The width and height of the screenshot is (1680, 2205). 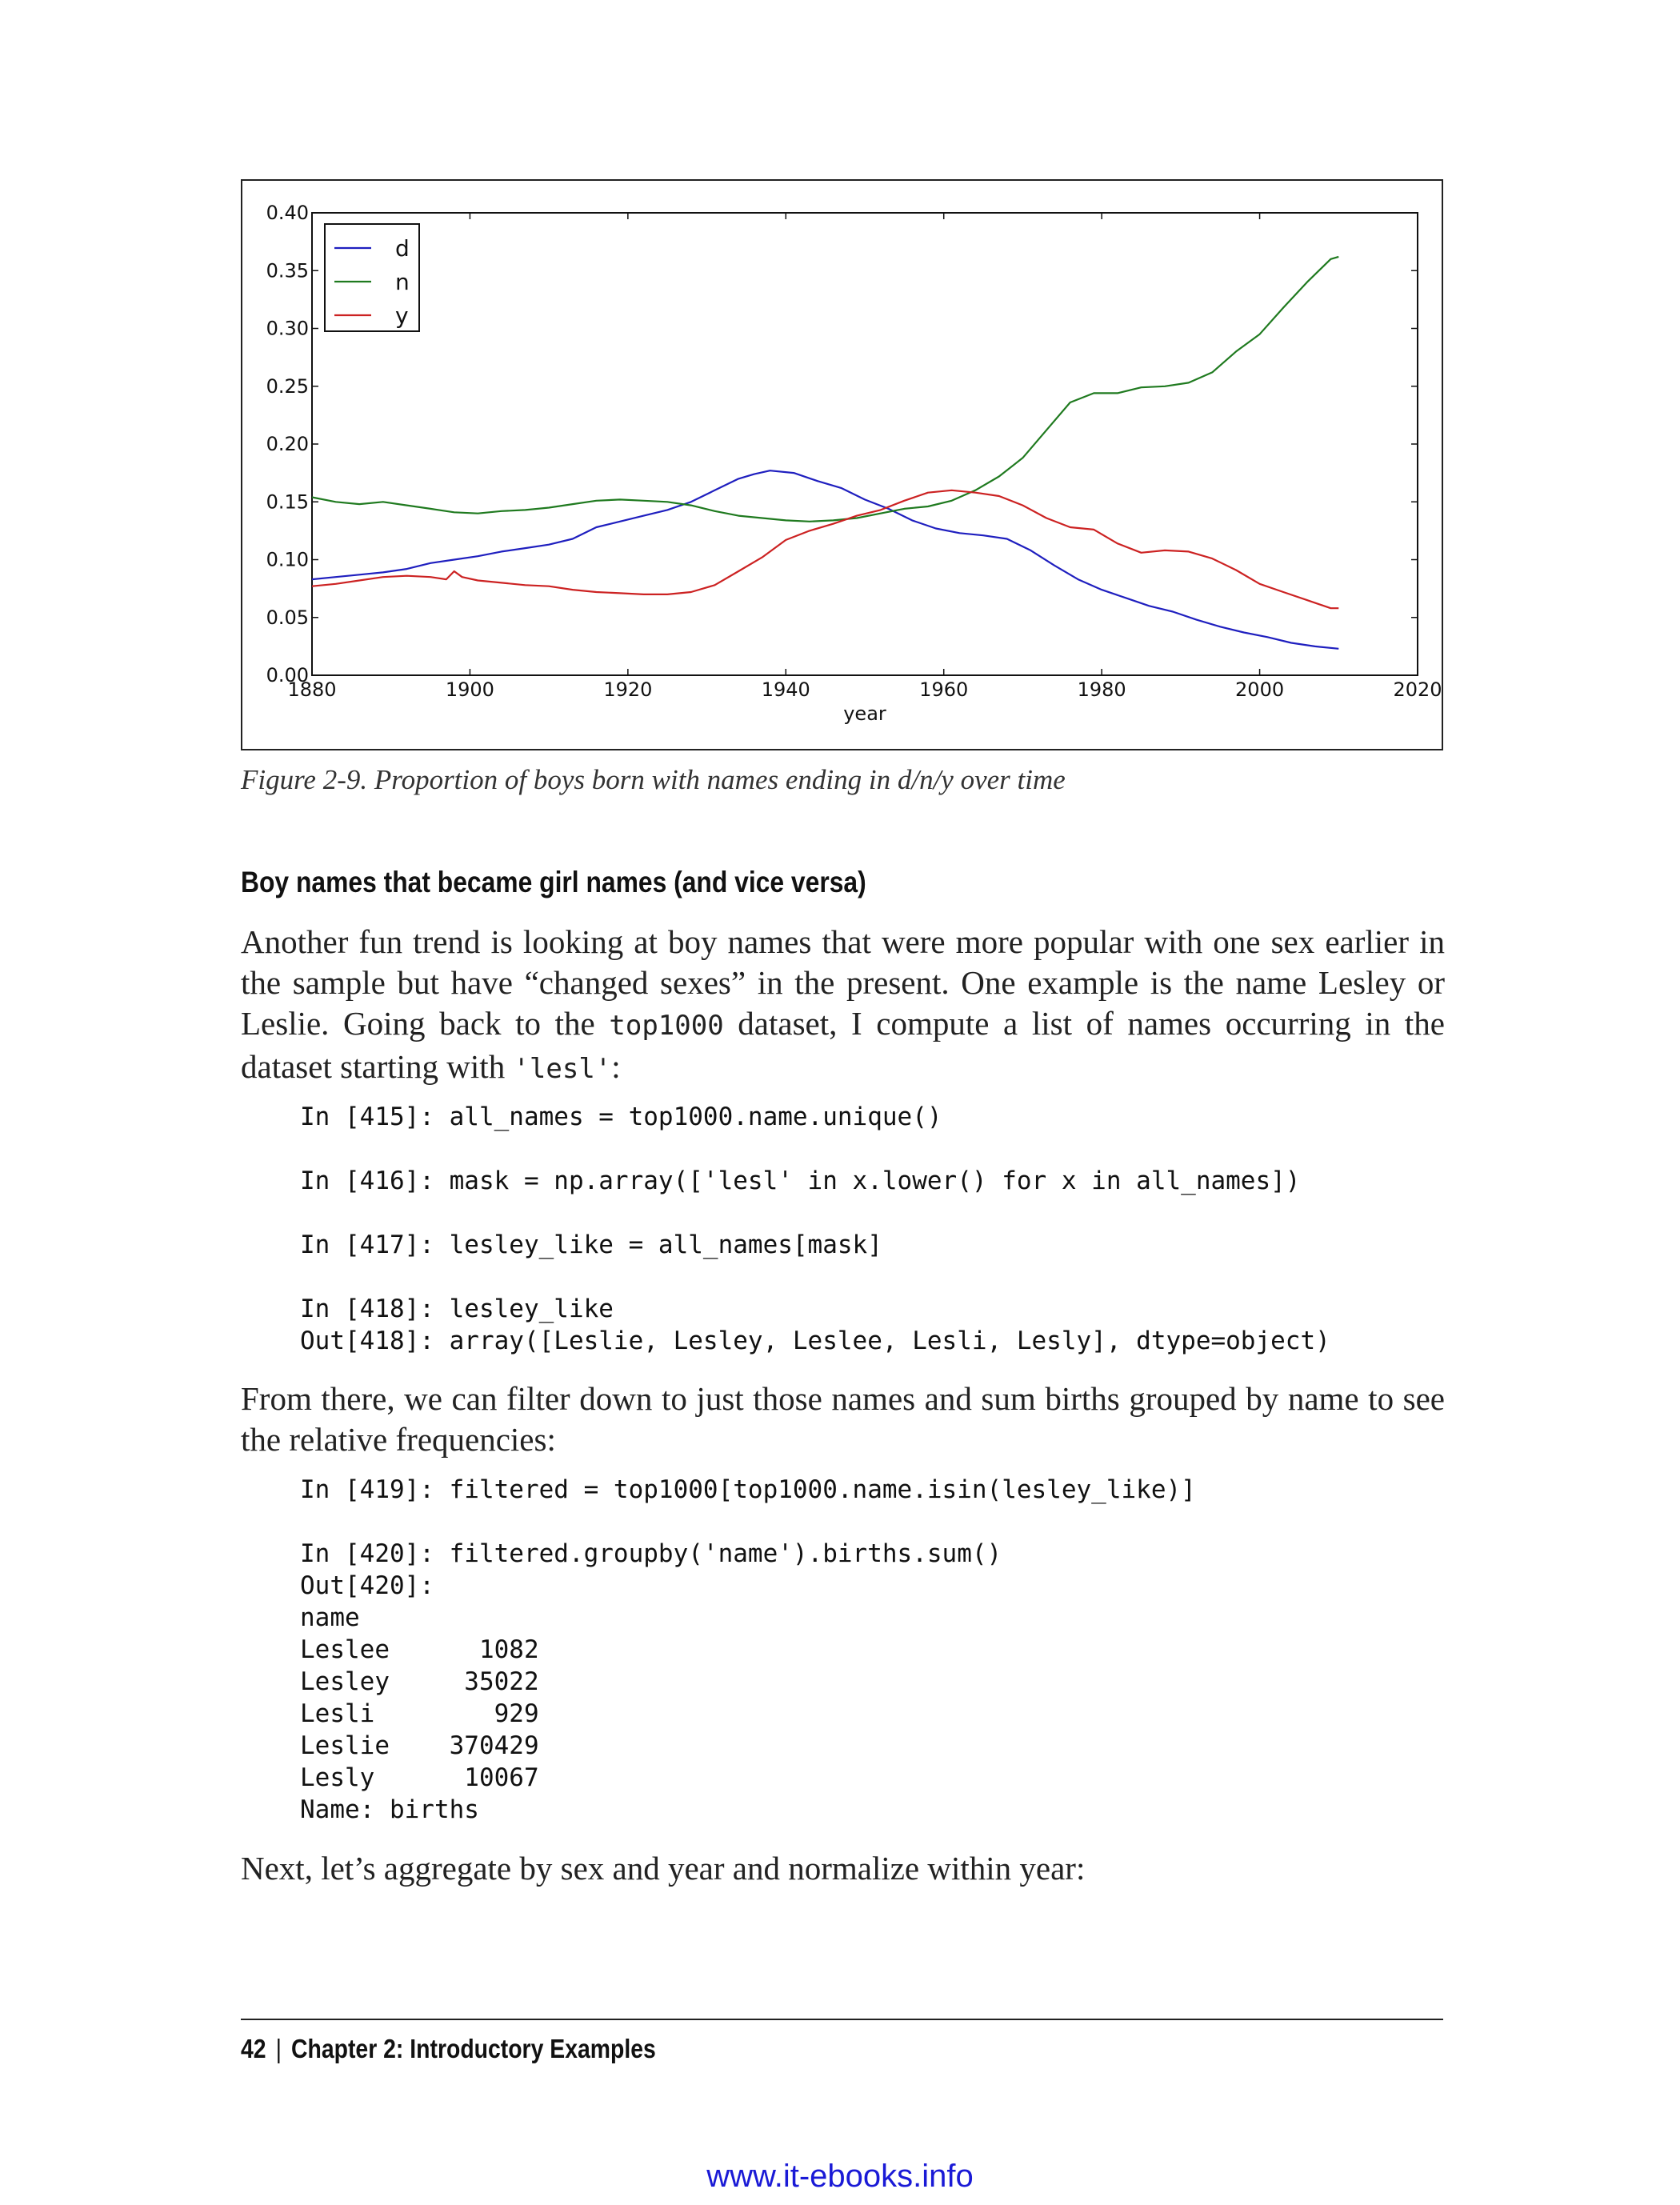 What do you see at coordinates (287, 444) in the screenshot?
I see `y-tick-label: 0.20` at bounding box center [287, 444].